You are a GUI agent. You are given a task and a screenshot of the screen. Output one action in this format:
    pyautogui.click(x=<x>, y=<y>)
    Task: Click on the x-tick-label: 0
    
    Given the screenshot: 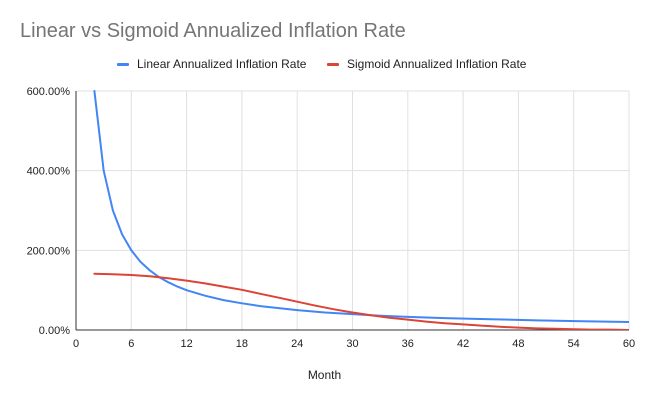 What is the action you would take?
    pyautogui.click(x=76, y=344)
    